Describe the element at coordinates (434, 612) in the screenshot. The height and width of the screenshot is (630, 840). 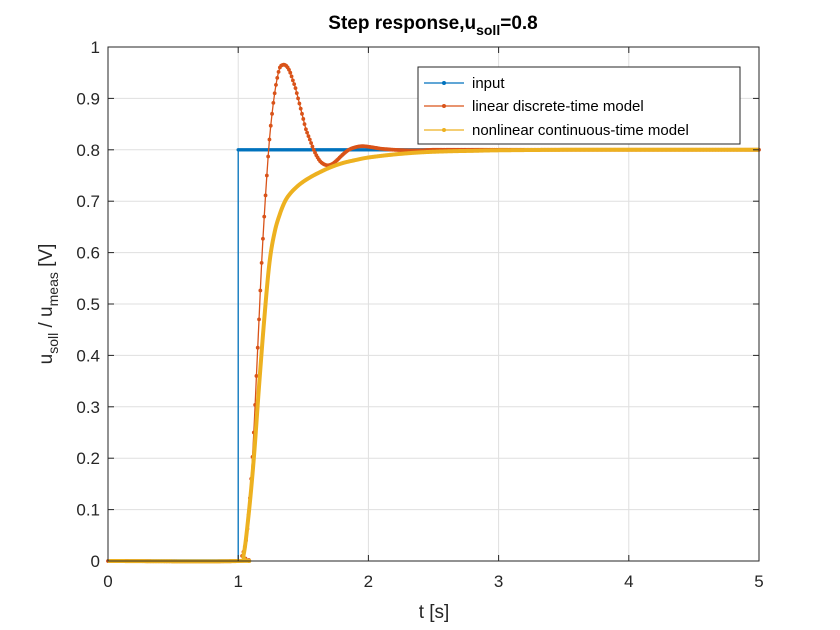
I see `x-axis-label: t [s]` at that location.